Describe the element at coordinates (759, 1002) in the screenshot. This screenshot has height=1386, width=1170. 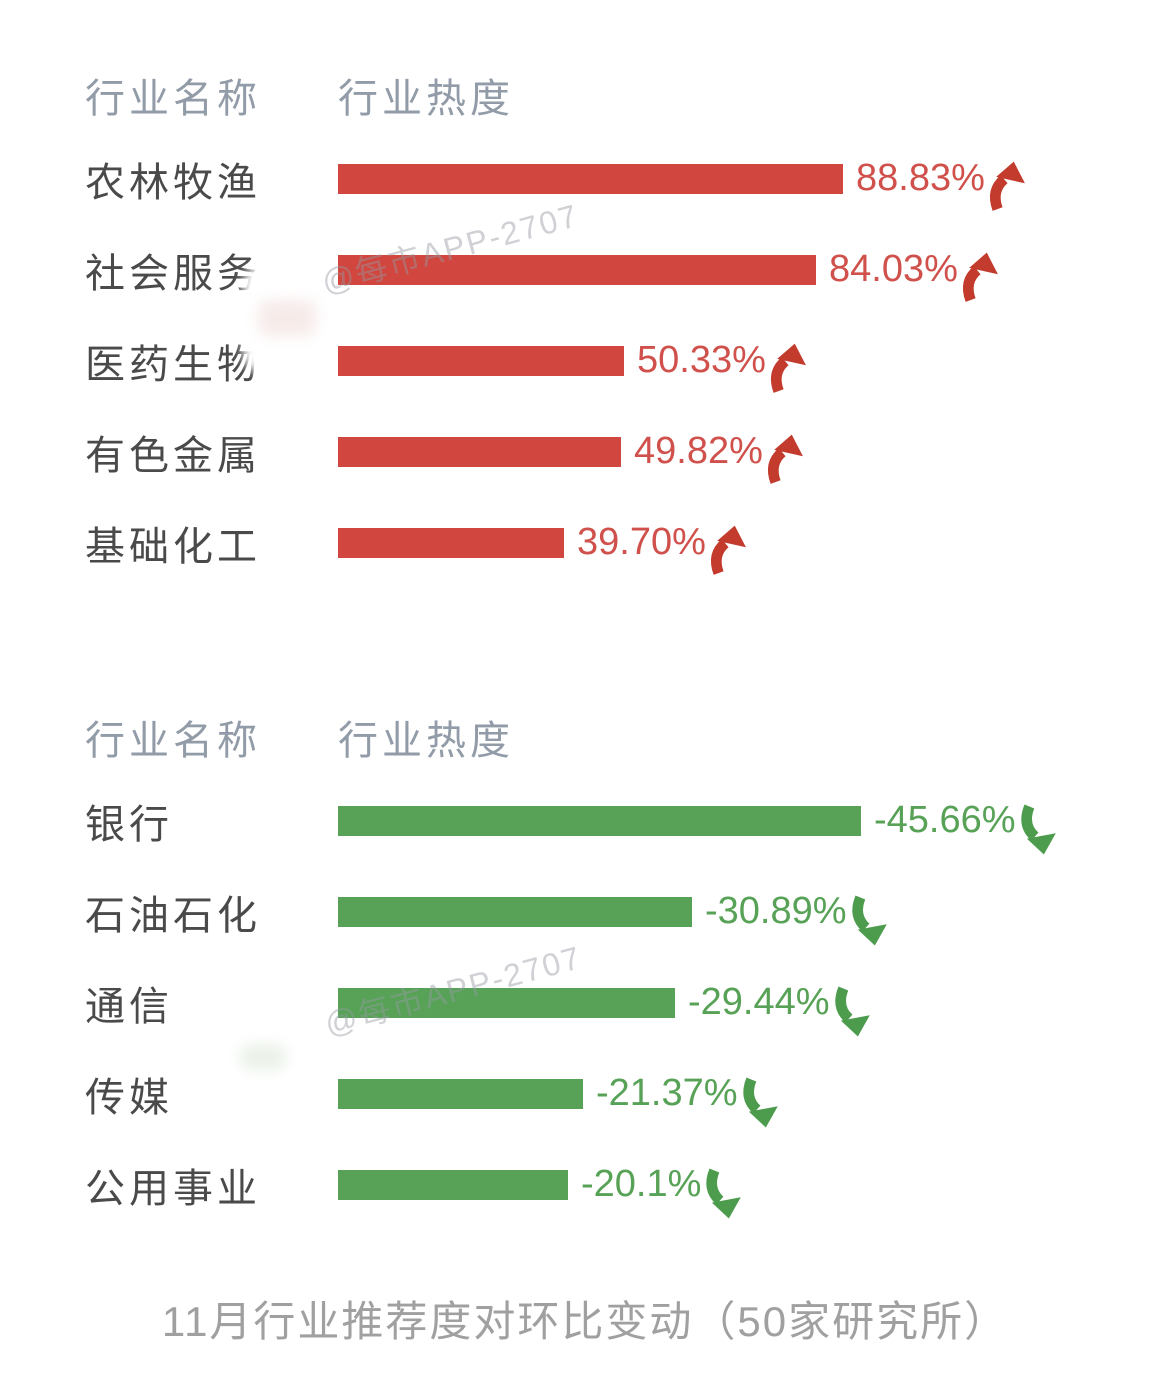
I see `percent-value: -29.44%` at that location.